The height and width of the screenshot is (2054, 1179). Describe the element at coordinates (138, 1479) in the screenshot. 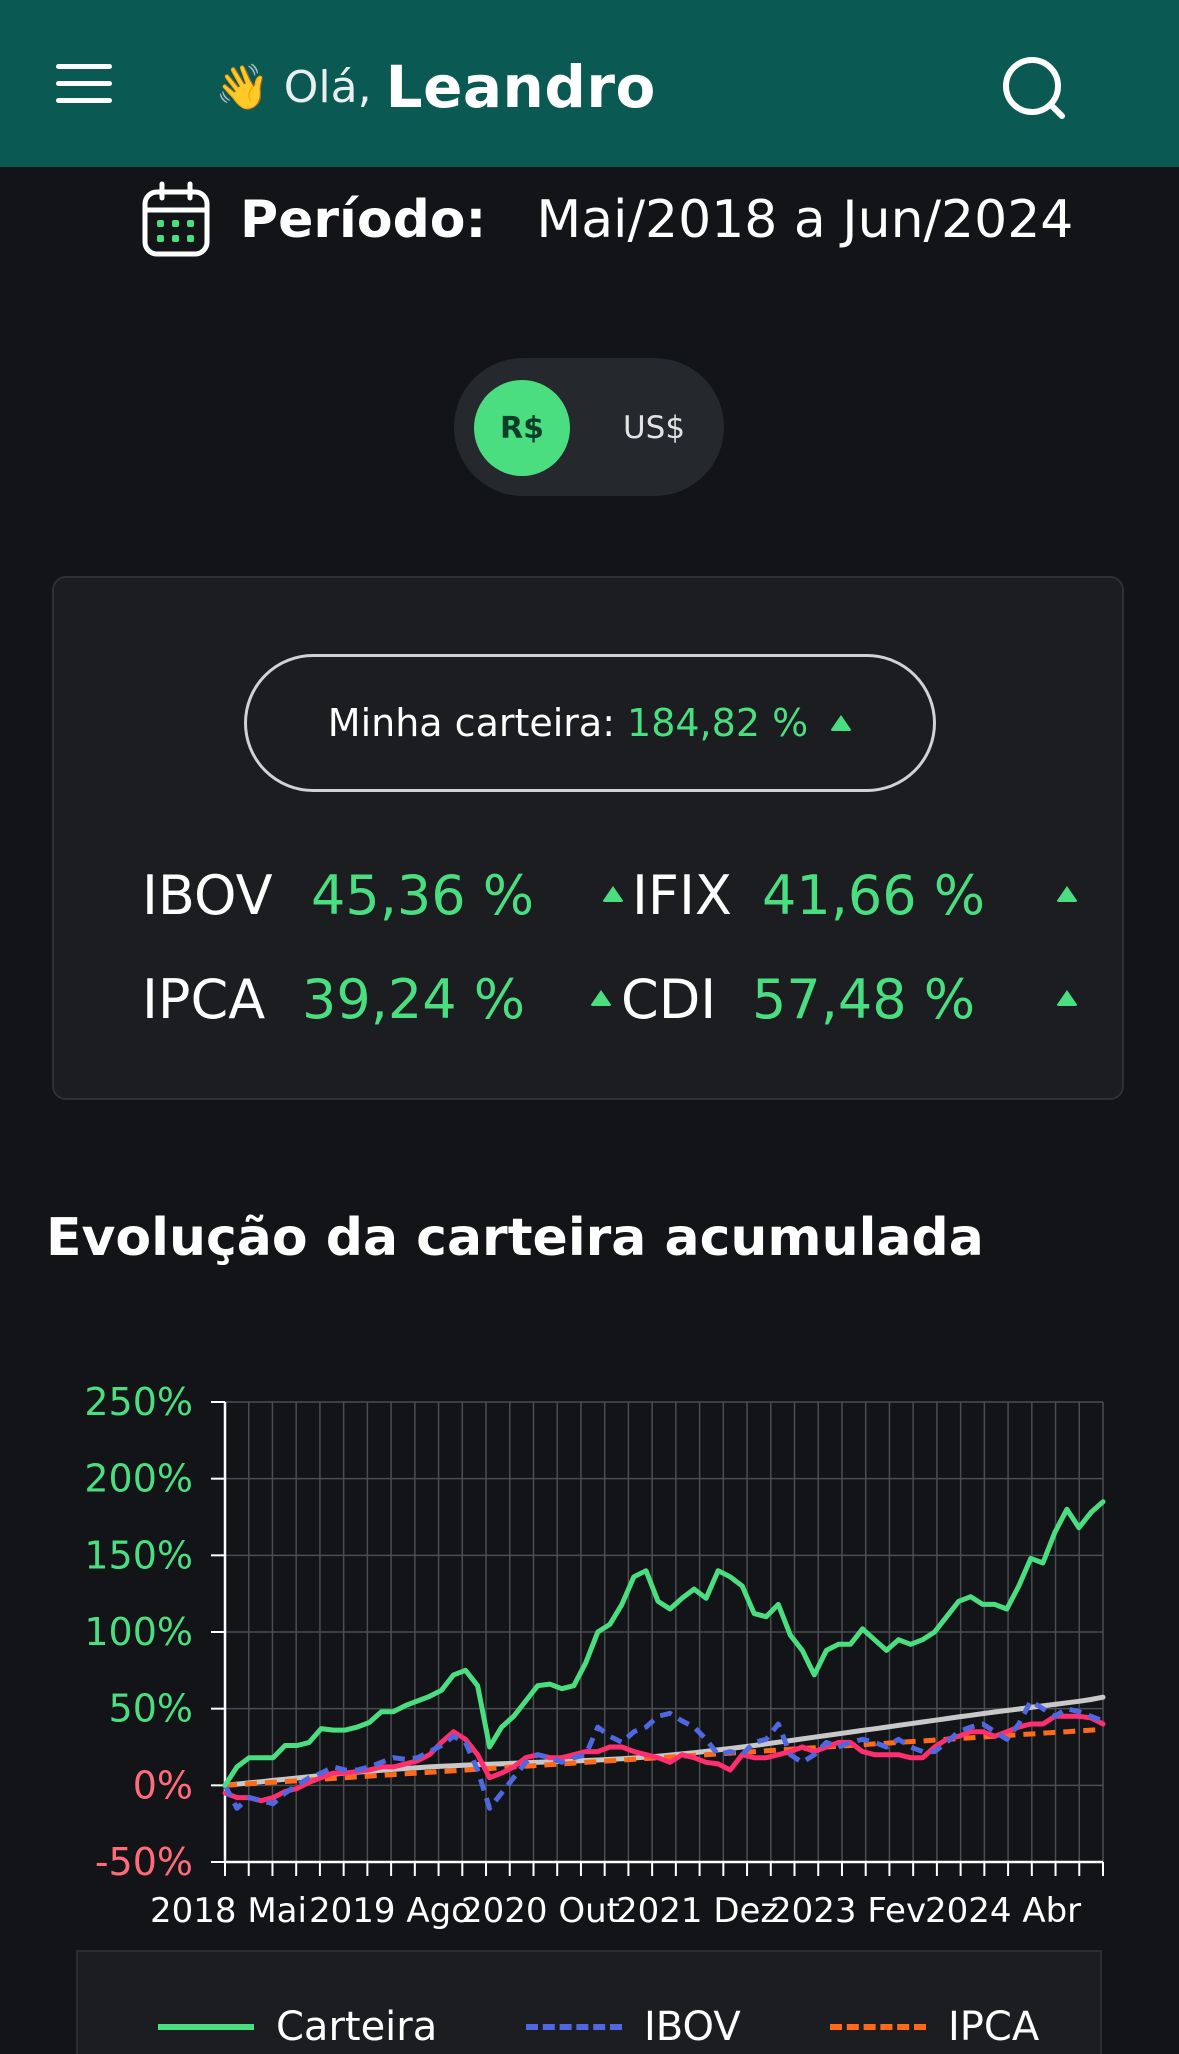

I see `y-tick-label: 200%` at that location.